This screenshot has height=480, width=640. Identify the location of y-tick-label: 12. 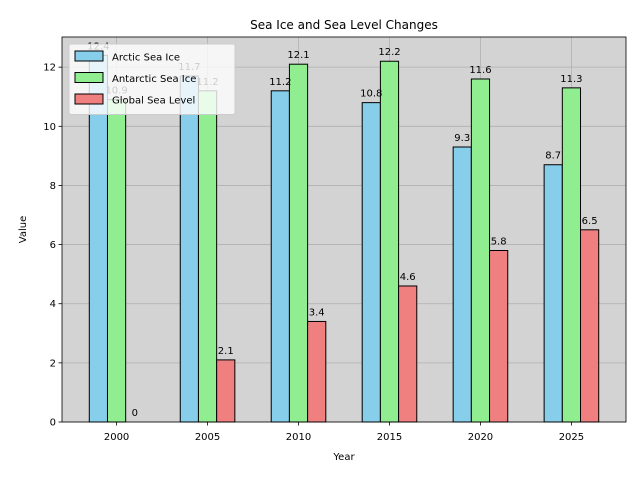
(49, 68).